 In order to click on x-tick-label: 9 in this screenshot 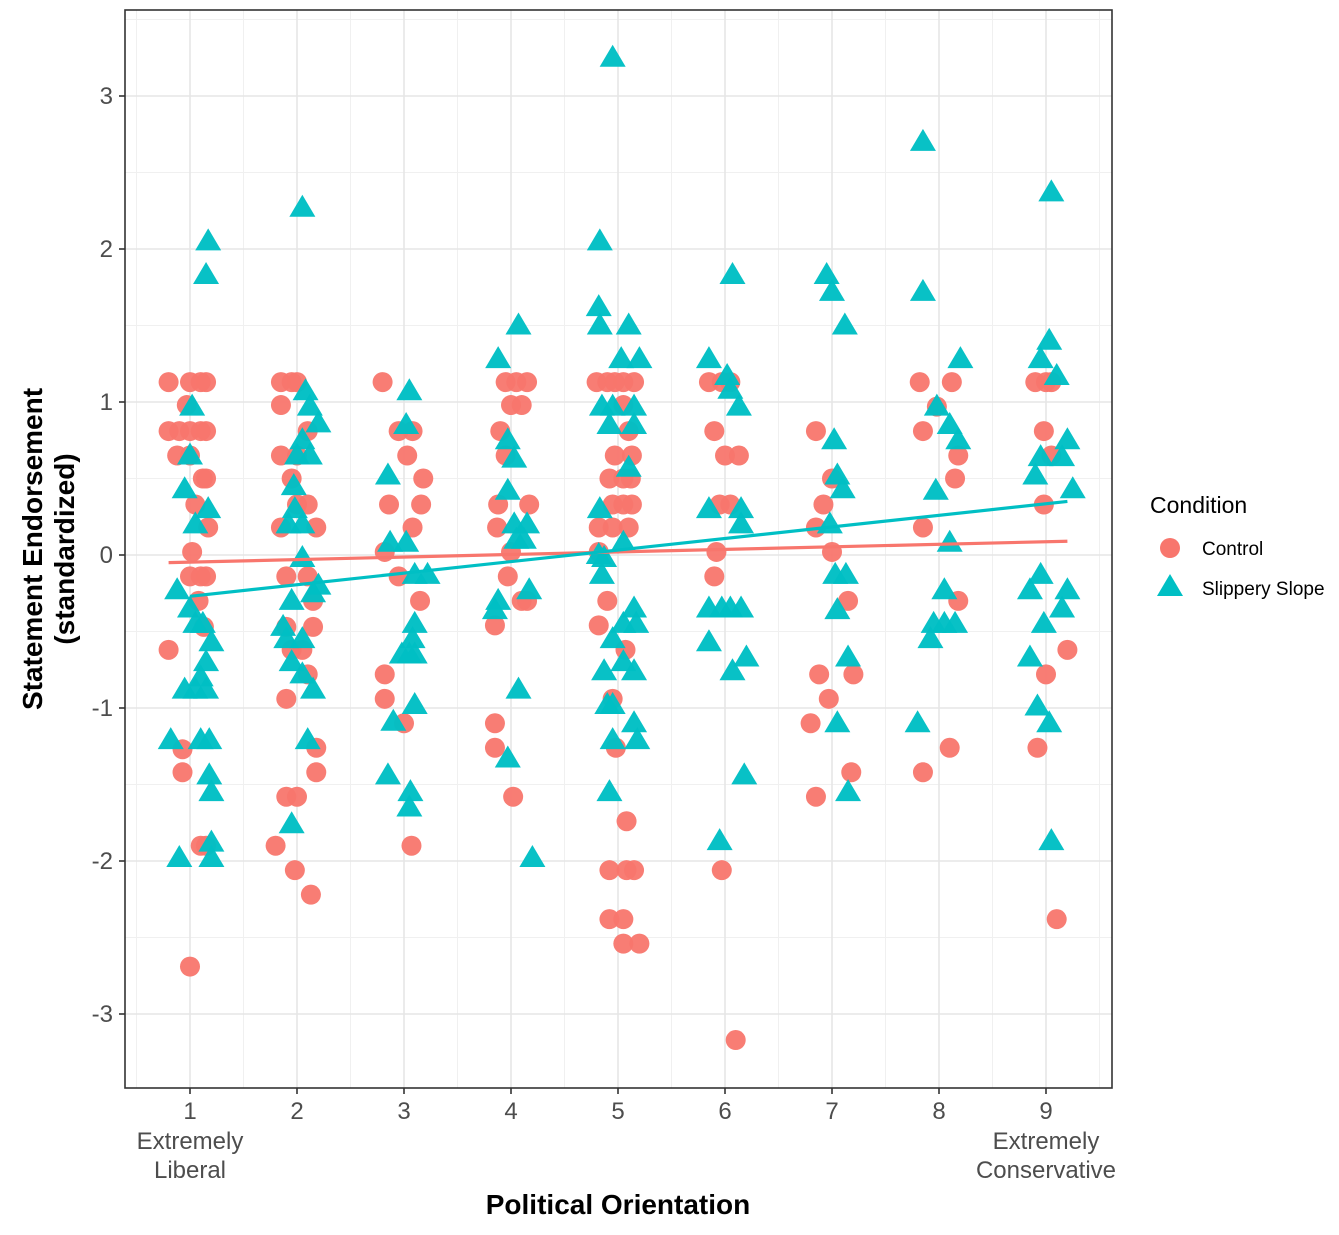, I will do `click(1045, 1111)`.